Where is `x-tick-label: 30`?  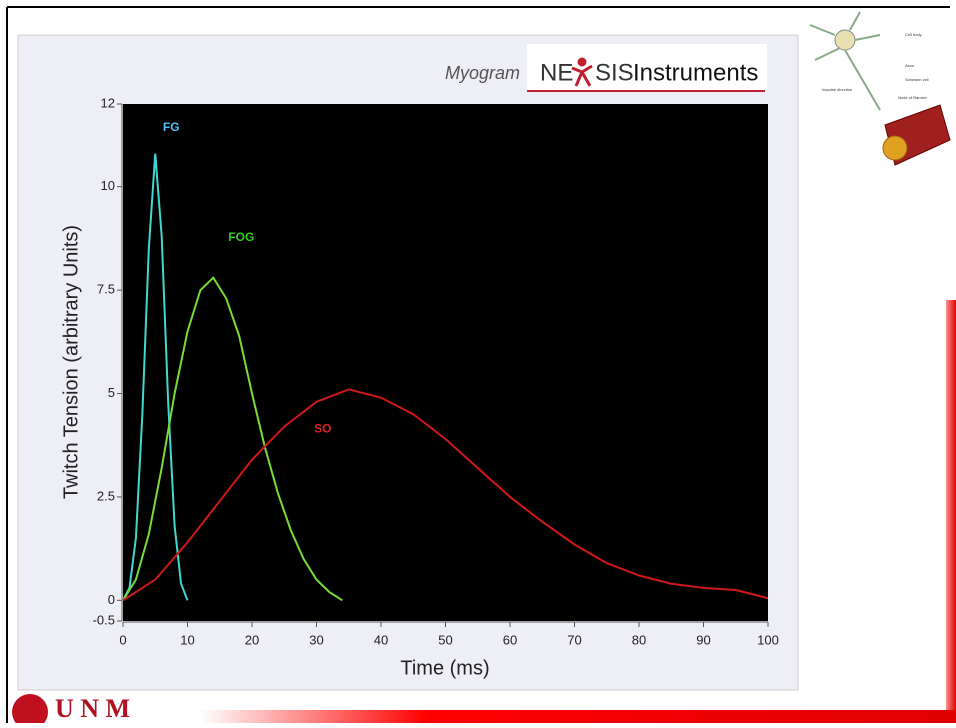
x-tick-label: 30 is located at coordinates (316, 639).